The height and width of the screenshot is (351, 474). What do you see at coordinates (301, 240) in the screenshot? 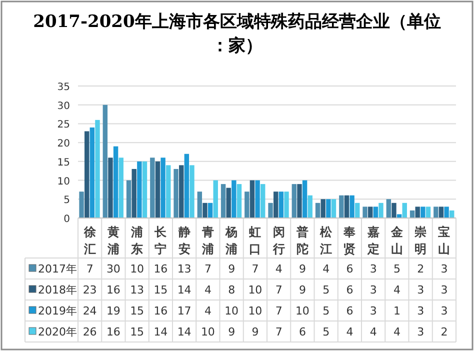
I see `x-tick-label: 普陀` at bounding box center [301, 240].